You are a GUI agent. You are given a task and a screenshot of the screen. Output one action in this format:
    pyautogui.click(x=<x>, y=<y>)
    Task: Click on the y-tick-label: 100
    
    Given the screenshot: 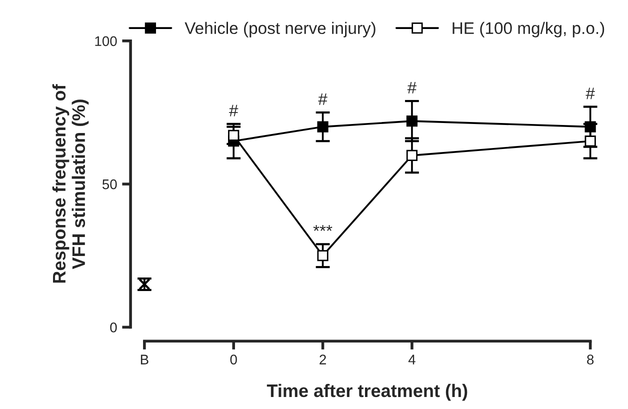 What is the action you would take?
    pyautogui.click(x=106, y=41)
    